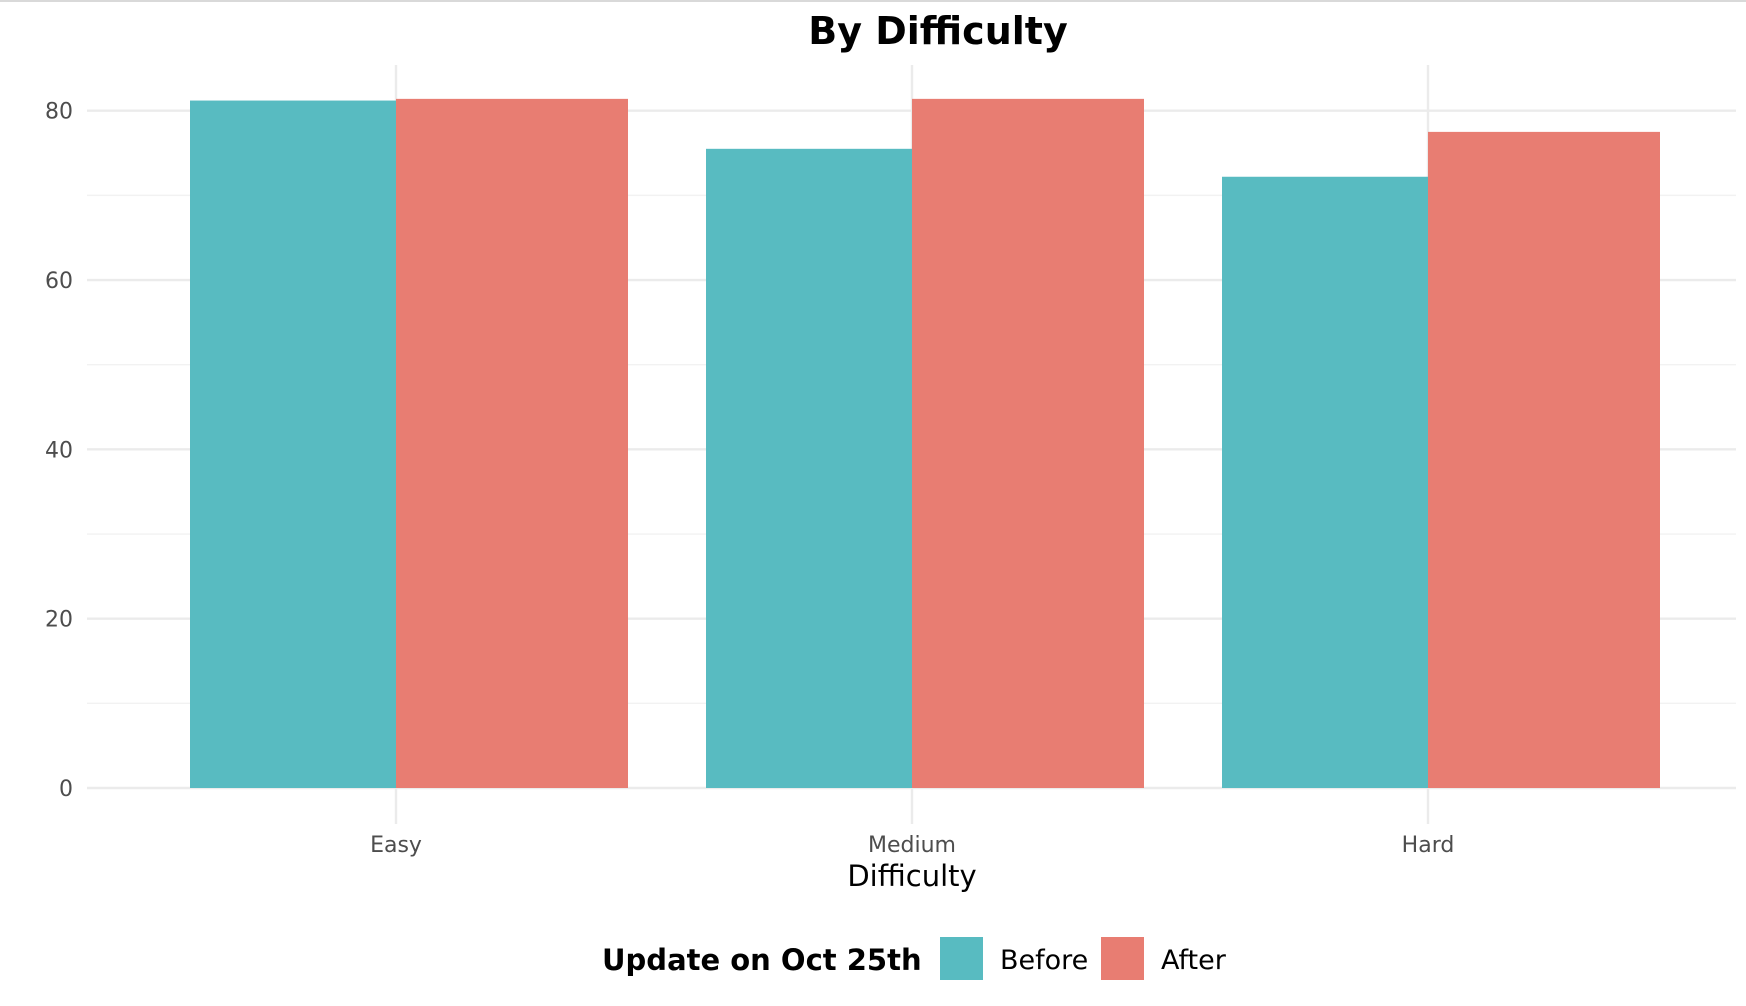 This screenshot has width=1746, height=1006. I want to click on bar-before-medium, so click(809, 468).